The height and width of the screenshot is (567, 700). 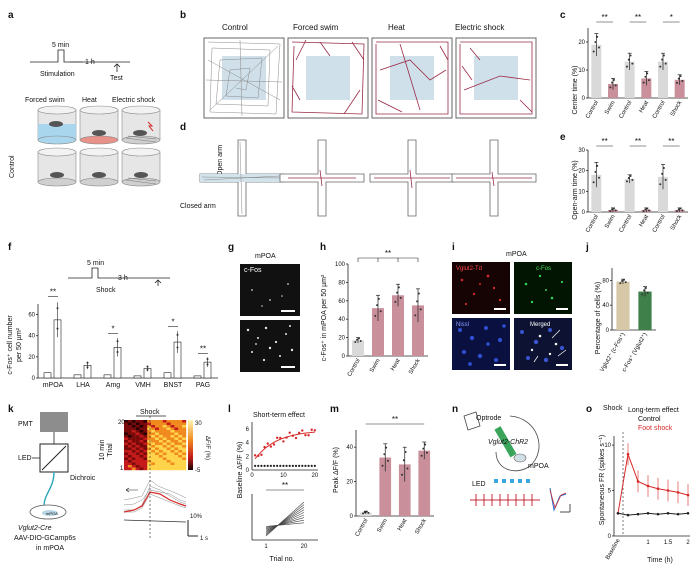 I want to click on spike-trace, so click(x=520, y=500).